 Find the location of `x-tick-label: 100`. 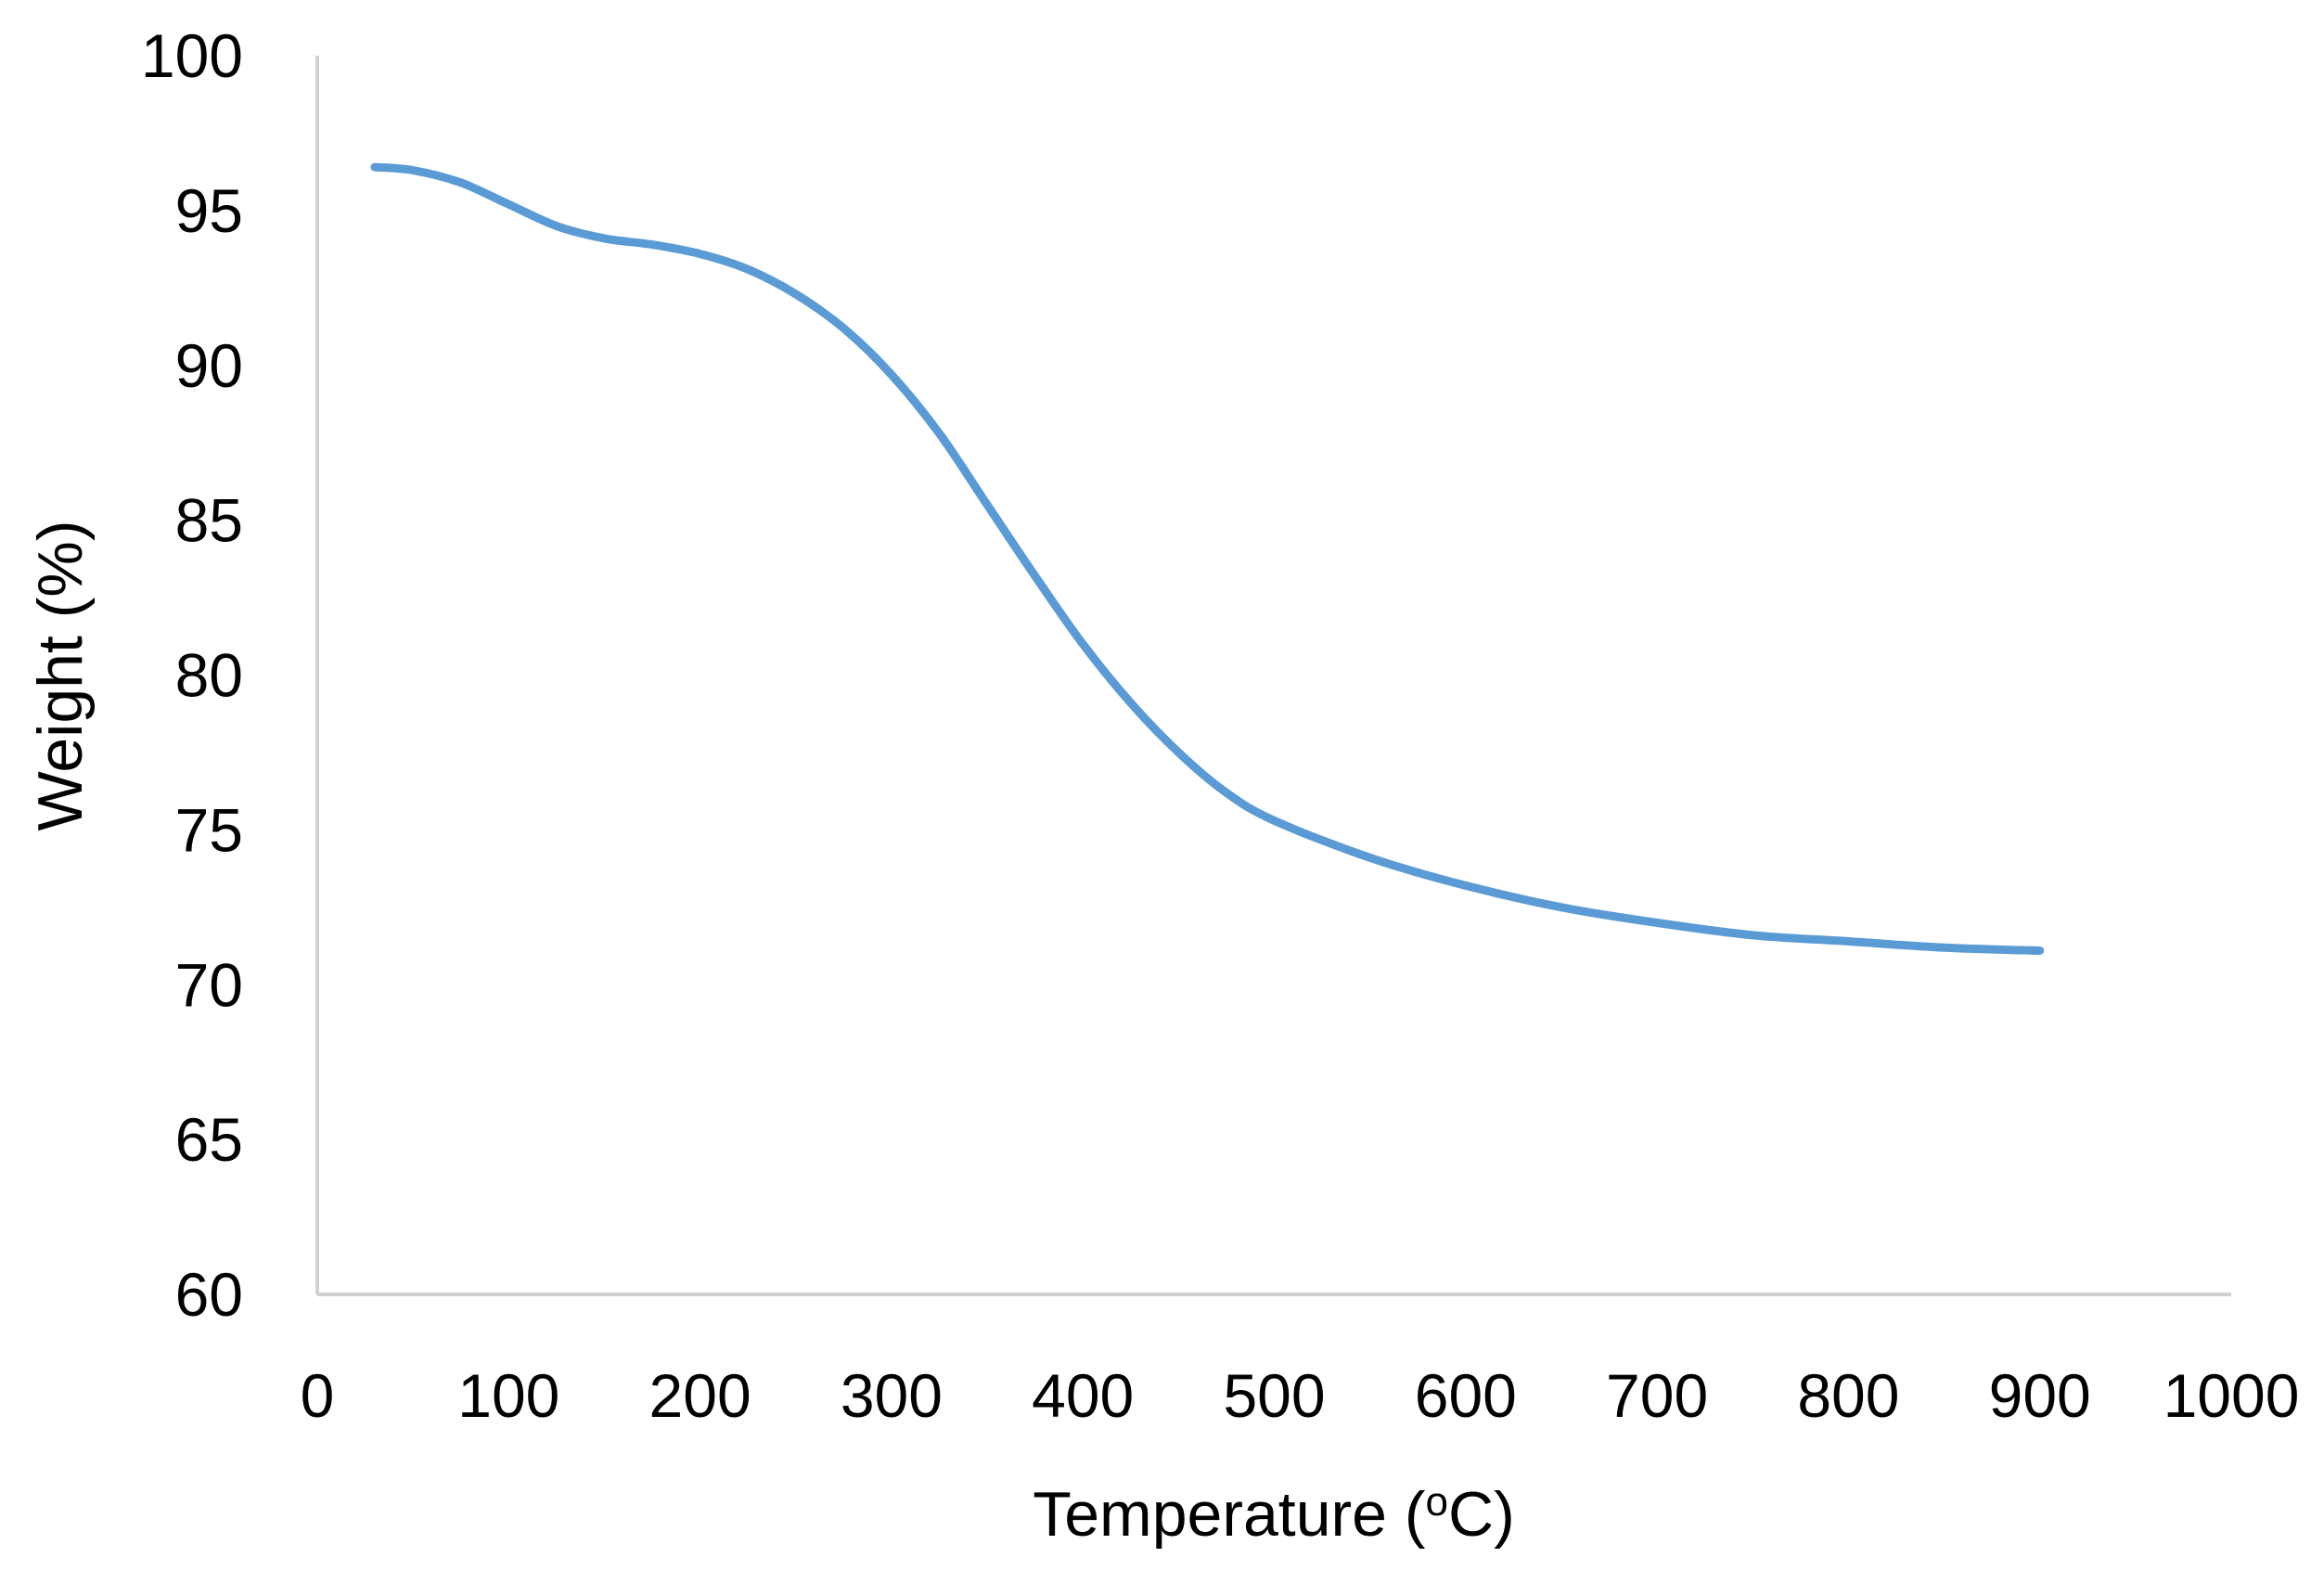

x-tick-label: 100 is located at coordinates (508, 1395).